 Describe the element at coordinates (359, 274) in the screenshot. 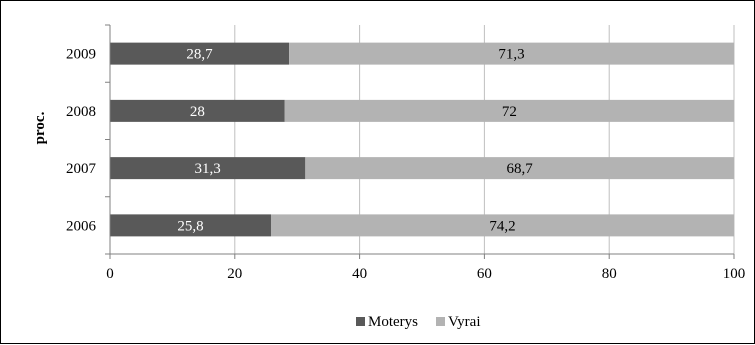

I see `x-tick-label: 40` at that location.